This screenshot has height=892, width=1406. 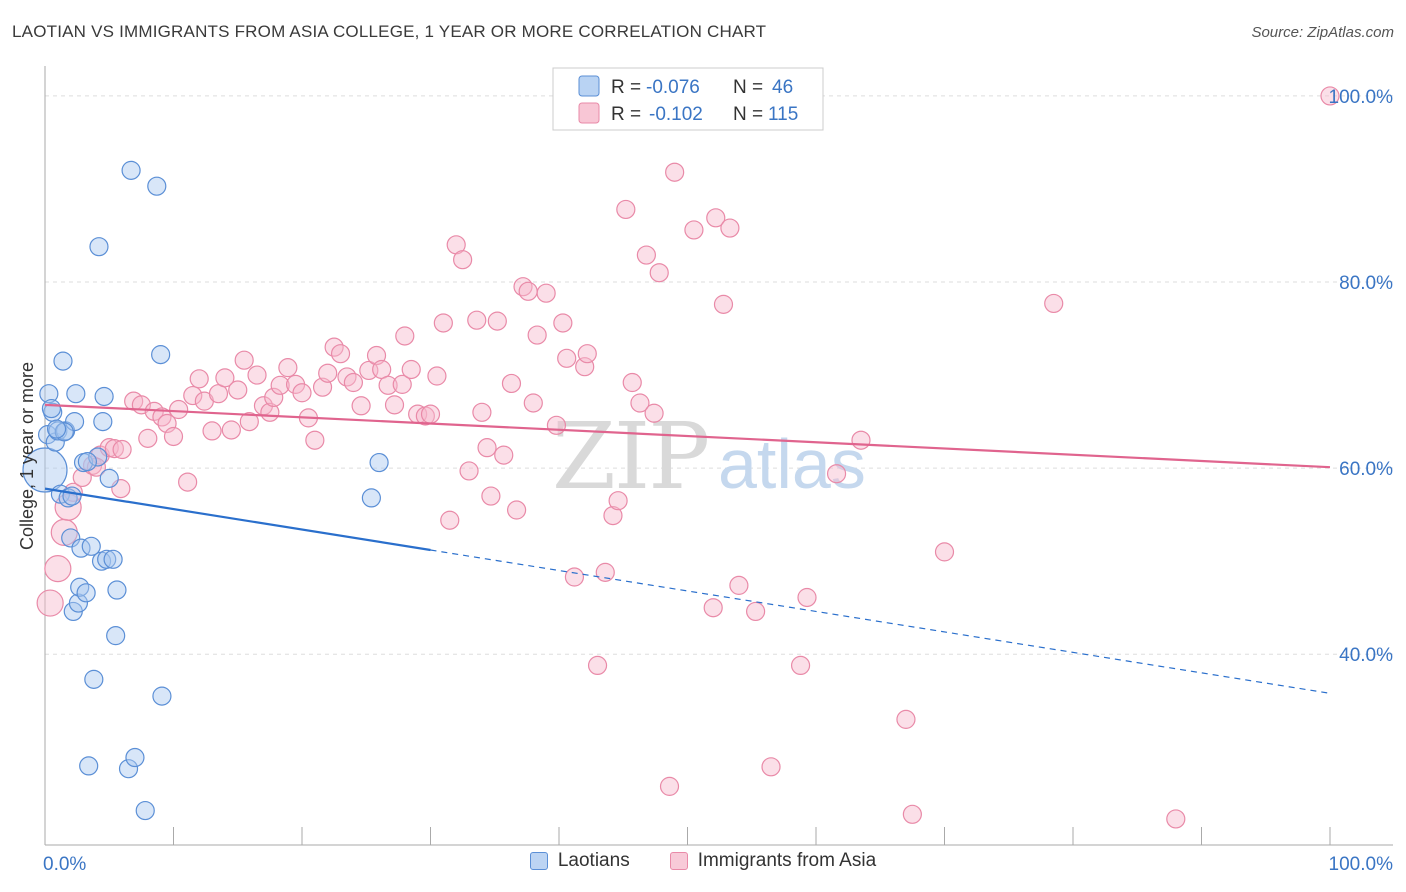 What do you see at coordinates (673, 87) in the screenshot?
I see `legend-r-value-laotians: -0.076` at bounding box center [673, 87].